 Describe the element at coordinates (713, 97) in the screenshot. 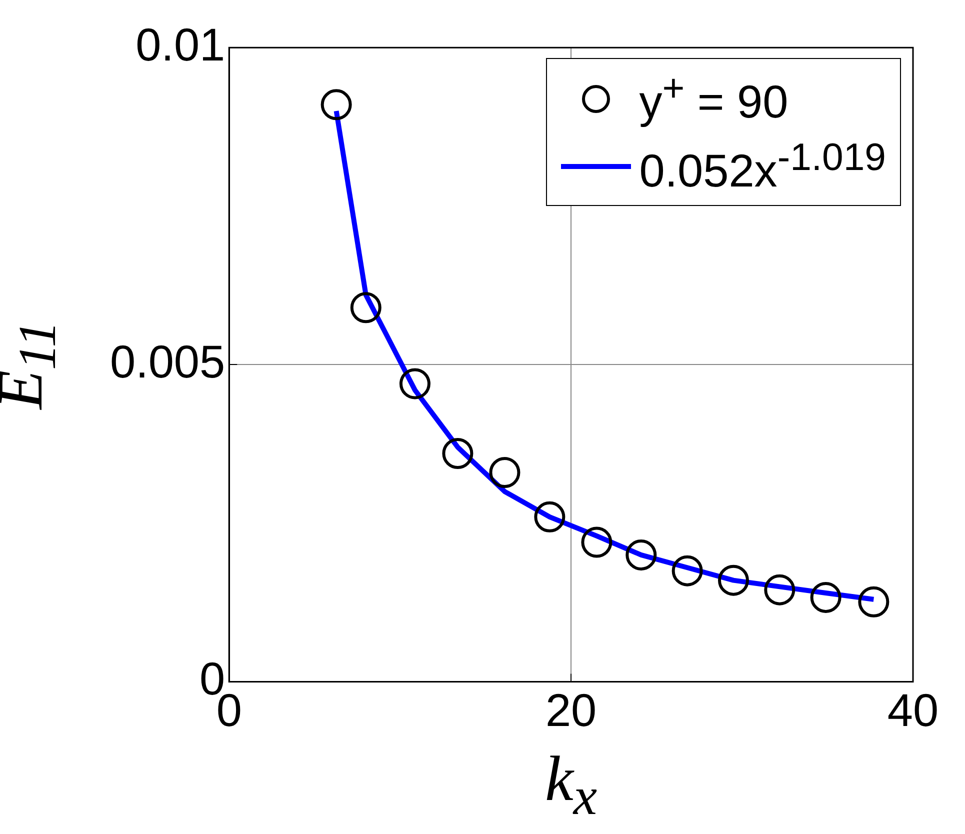

I see `legend-label: y$^{+}$ = 90` at that location.